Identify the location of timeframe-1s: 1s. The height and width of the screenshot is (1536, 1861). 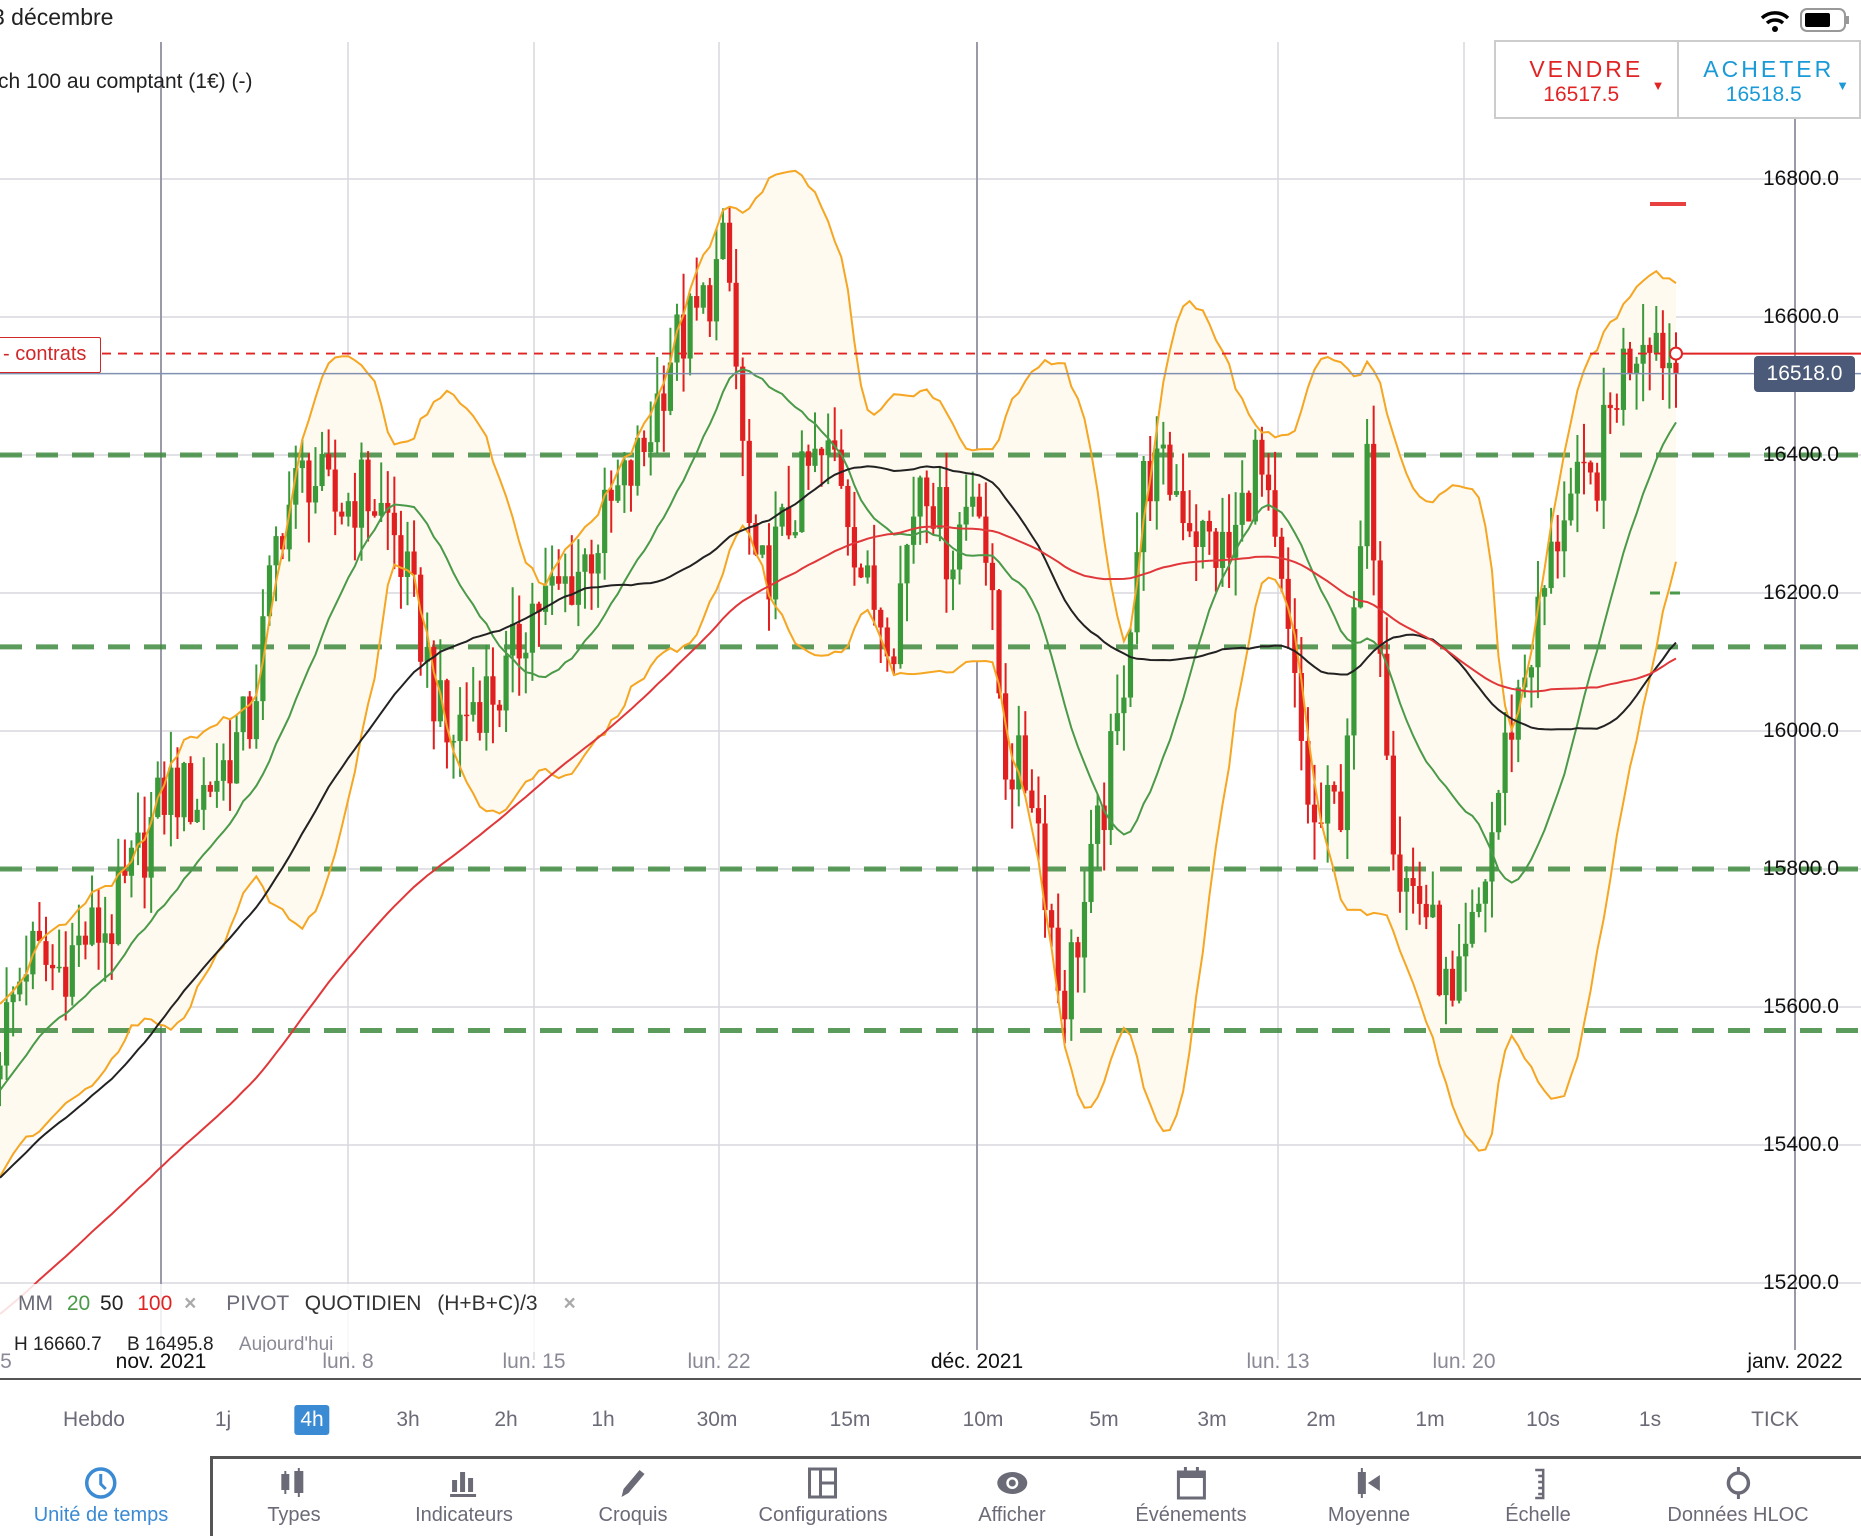
(1650, 1419).